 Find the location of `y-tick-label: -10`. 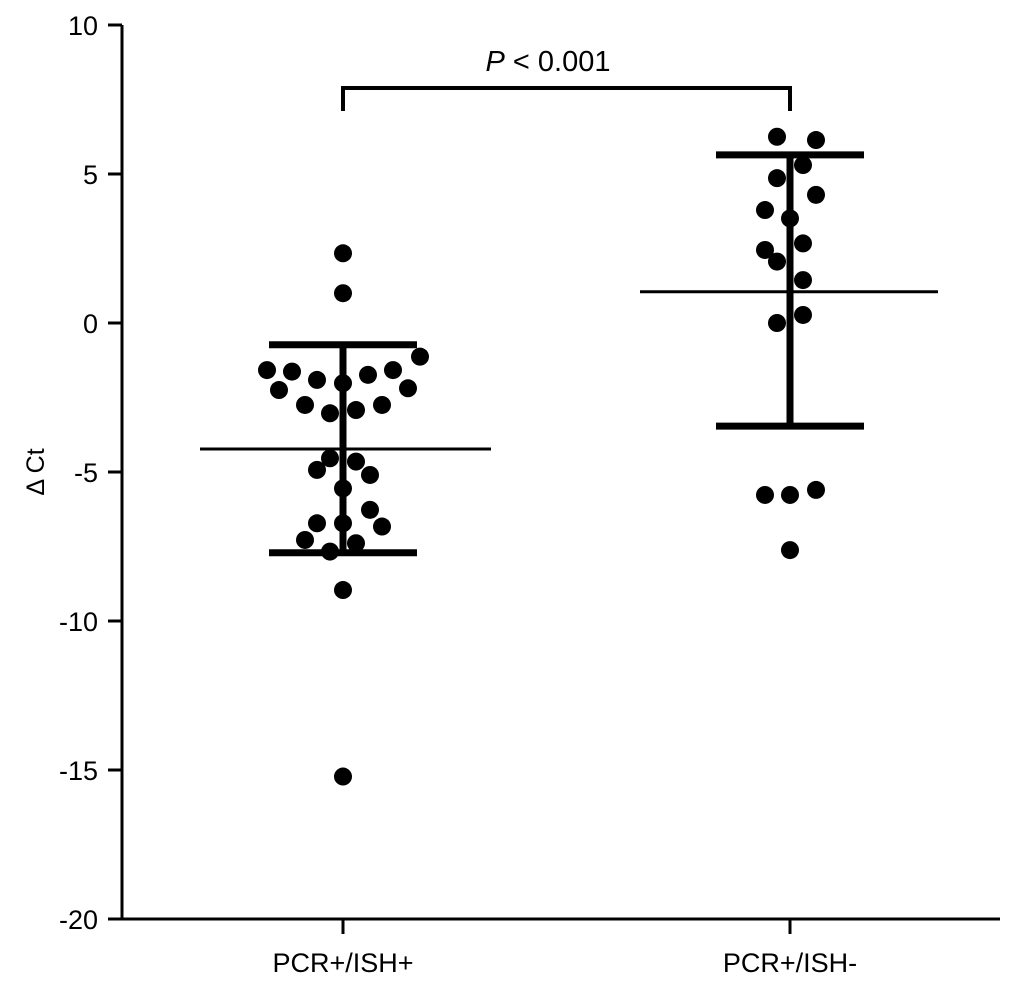

y-tick-label: -10 is located at coordinates (78, 622).